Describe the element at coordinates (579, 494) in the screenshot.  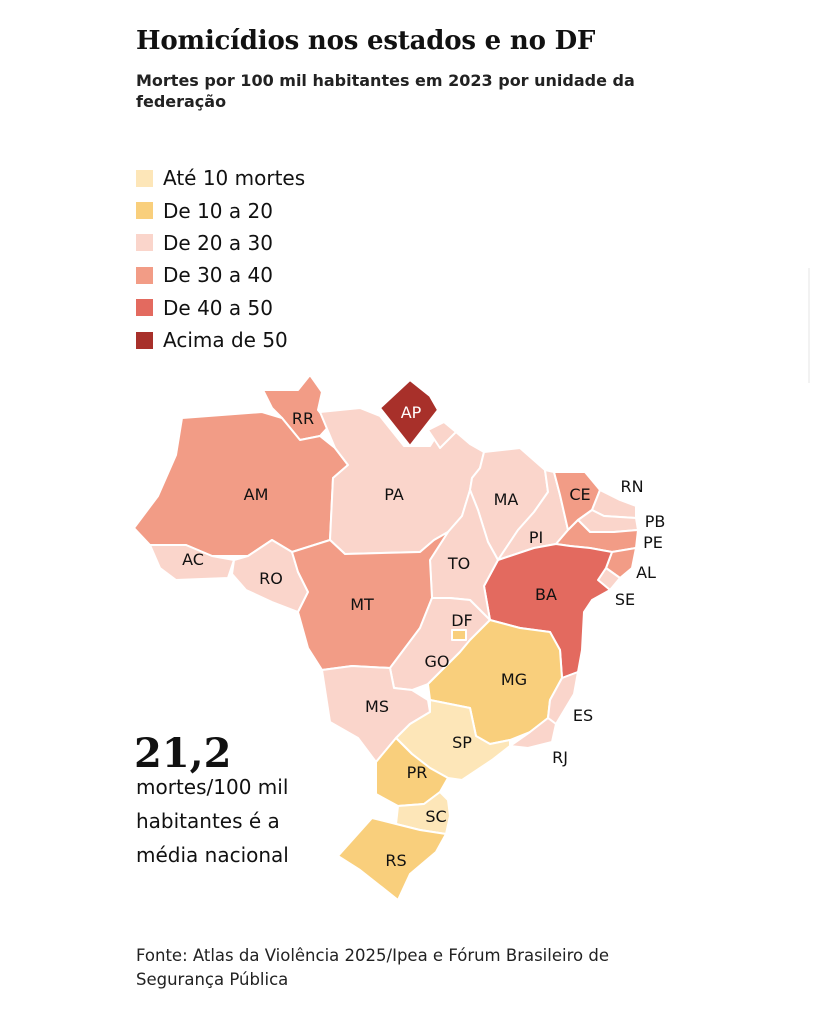
I see `state-label-CE: CE` at that location.